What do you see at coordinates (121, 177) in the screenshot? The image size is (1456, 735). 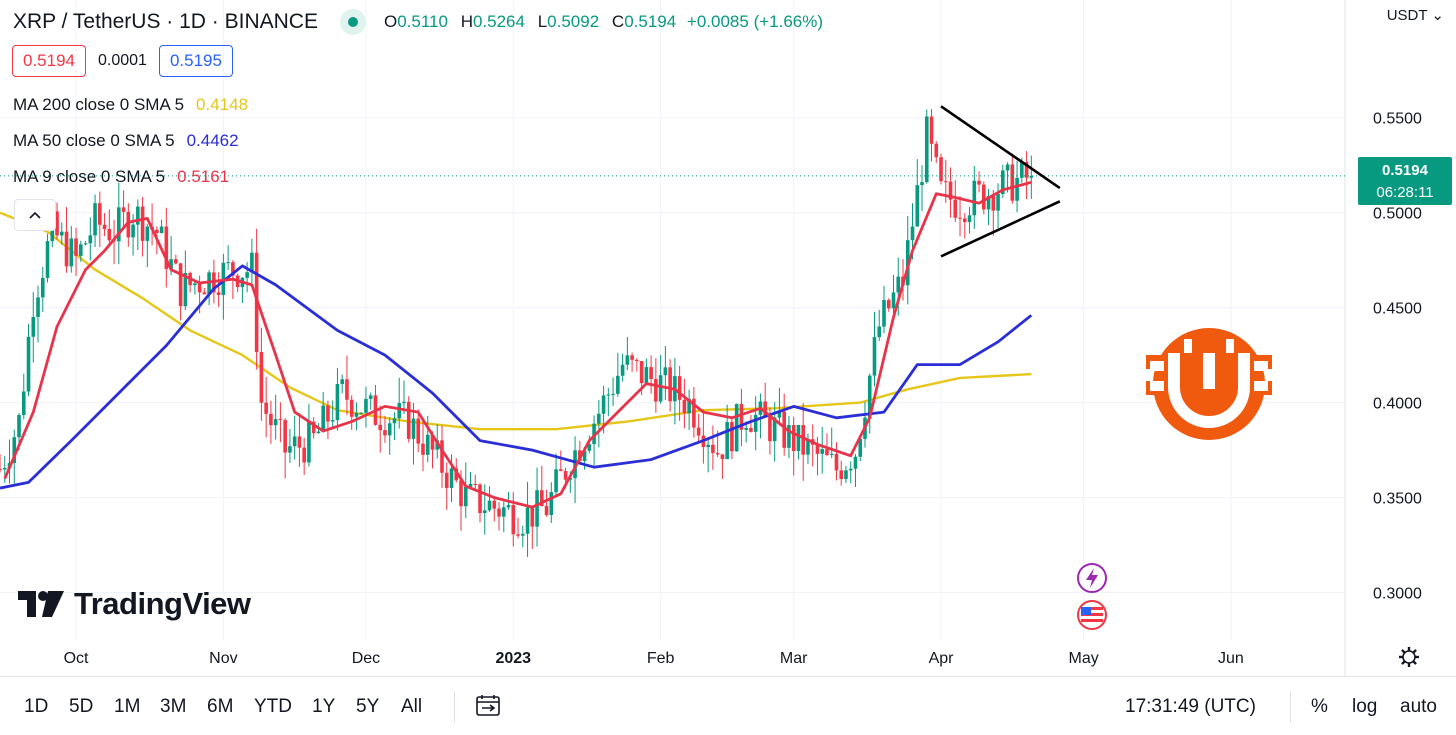 I see `indicator-legend-ma9: MA 9 close 0 SMA 5 0.5161` at bounding box center [121, 177].